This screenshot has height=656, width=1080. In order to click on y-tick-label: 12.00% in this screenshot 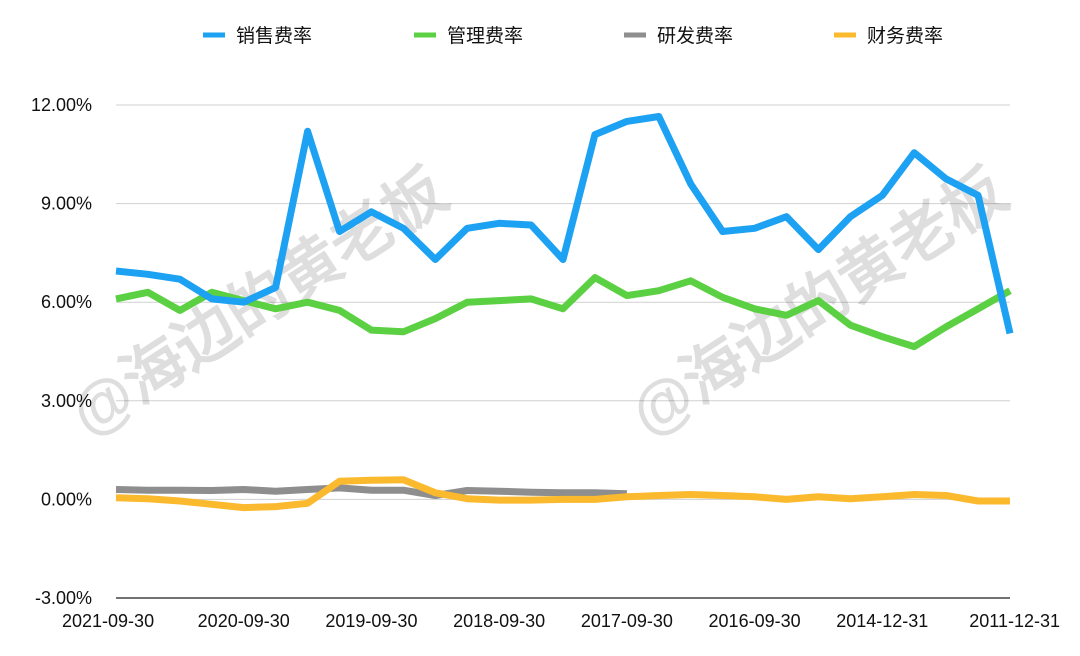, I will do `click(61, 105)`.